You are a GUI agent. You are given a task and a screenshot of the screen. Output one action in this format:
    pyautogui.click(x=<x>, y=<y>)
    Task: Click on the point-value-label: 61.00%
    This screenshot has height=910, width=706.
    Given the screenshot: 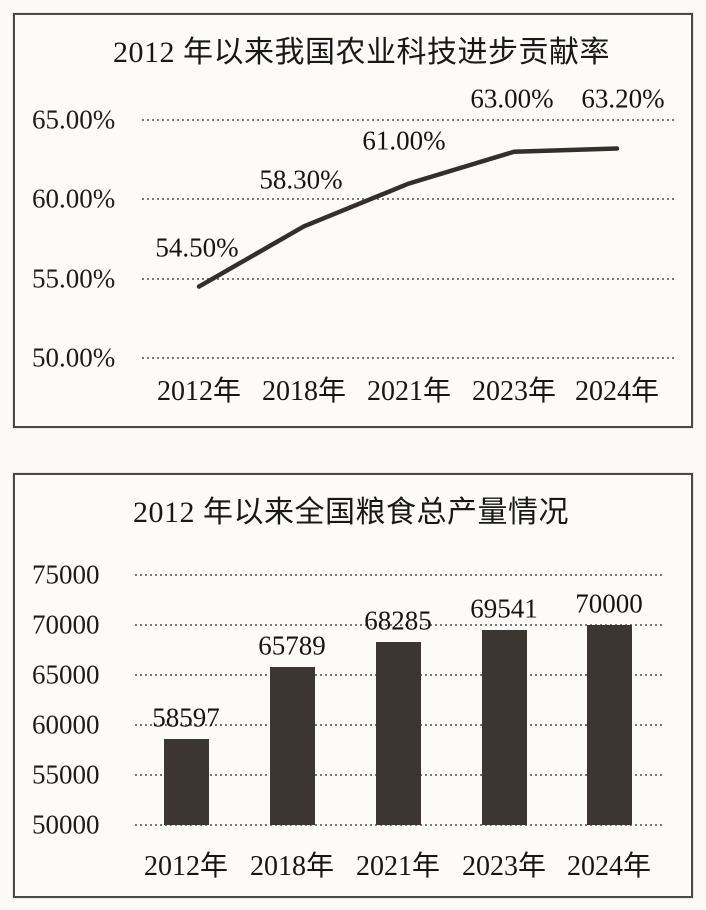 What is the action you would take?
    pyautogui.click(x=404, y=140)
    